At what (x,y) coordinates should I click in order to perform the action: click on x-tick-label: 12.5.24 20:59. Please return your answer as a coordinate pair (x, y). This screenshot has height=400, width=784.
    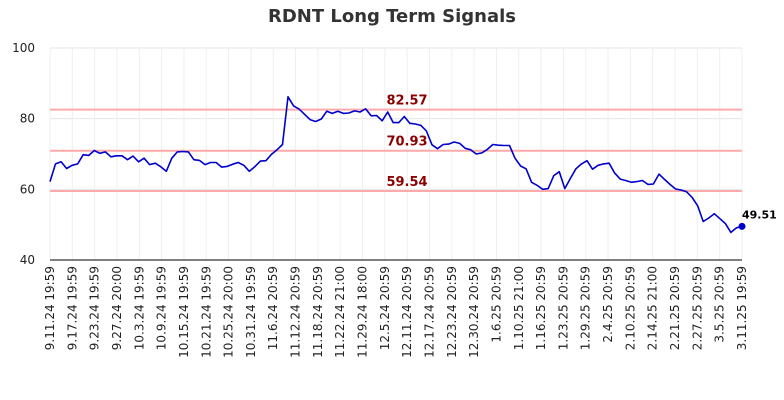
    Looking at the image, I should click on (385, 308).